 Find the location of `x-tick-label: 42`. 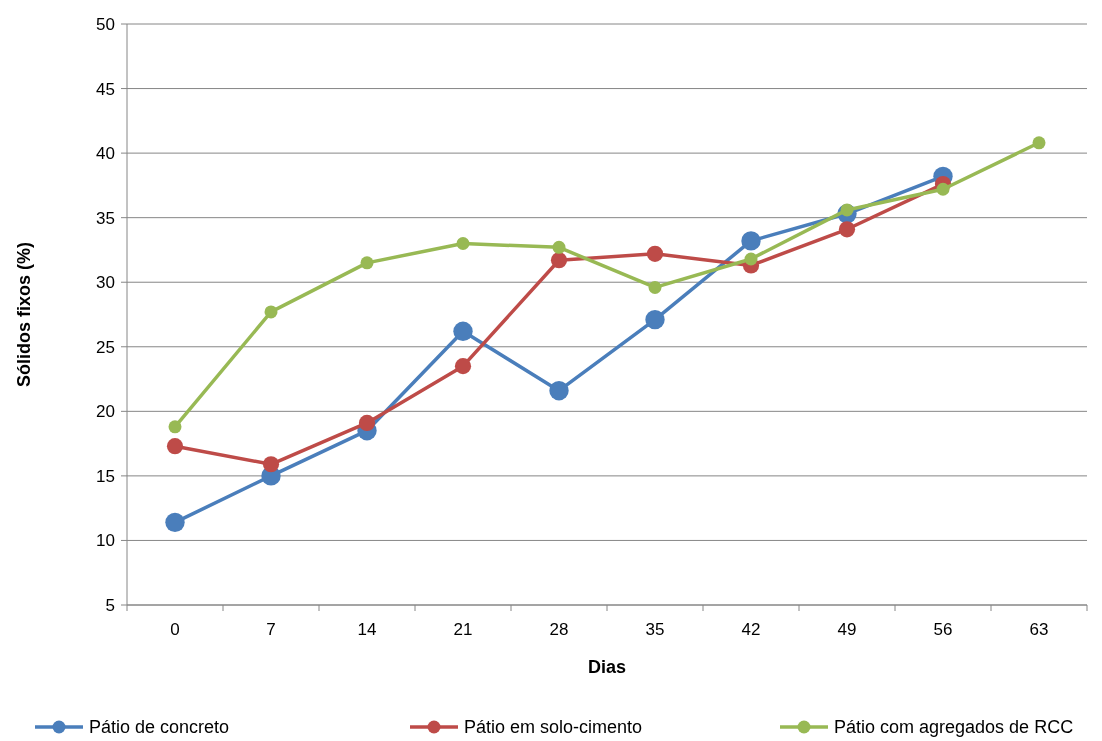

x-tick-label: 42 is located at coordinates (751, 629).